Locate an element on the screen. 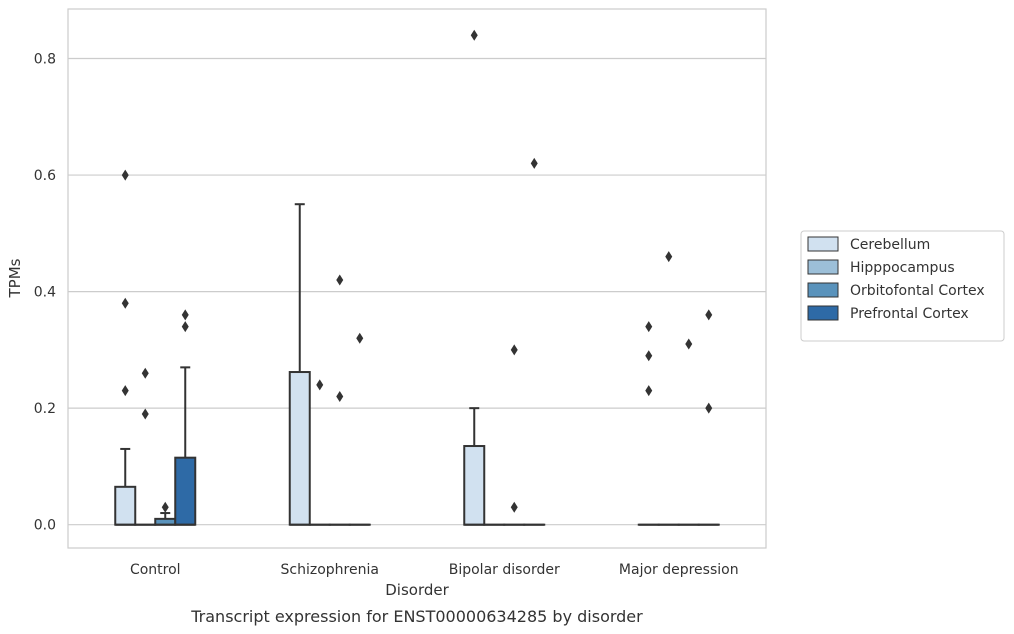 Image resolution: width=1014 pixels, height=634 pixels. legend-label: Cerebellum is located at coordinates (890, 245).